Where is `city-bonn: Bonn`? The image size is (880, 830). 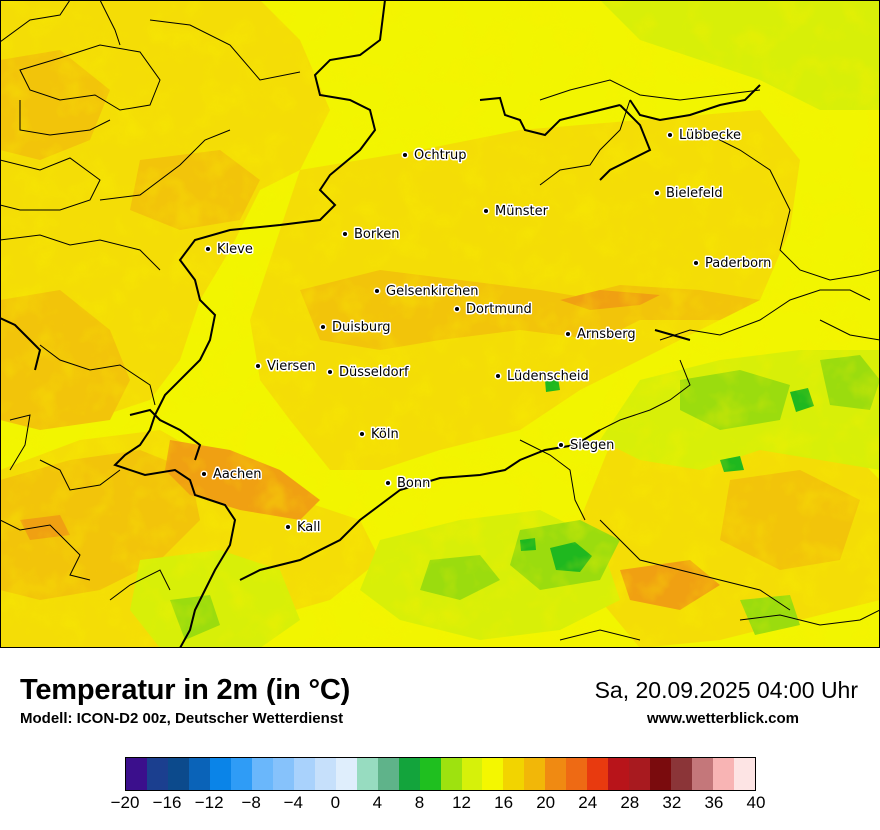 city-bonn: Bonn is located at coordinates (408, 484).